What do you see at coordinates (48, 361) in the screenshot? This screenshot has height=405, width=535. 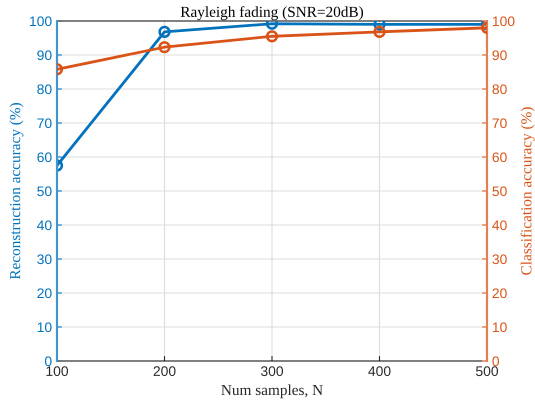 I see `y-tick-label: 0` at bounding box center [48, 361].